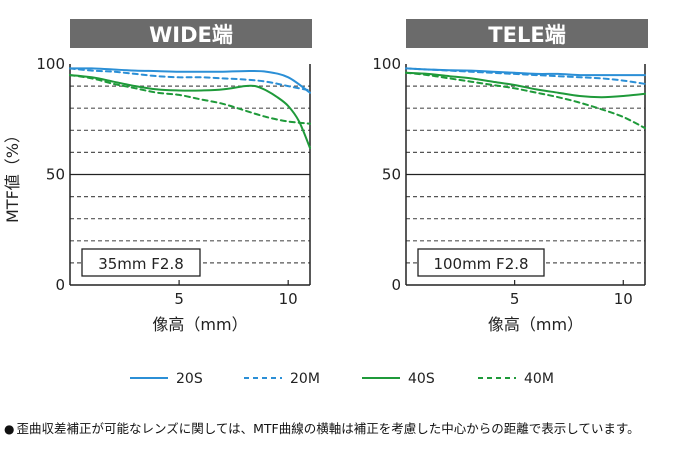 This screenshot has width=686, height=460. Describe the element at coordinates (189, 379) in the screenshot. I see `legend-label-20s: 20S` at that location.